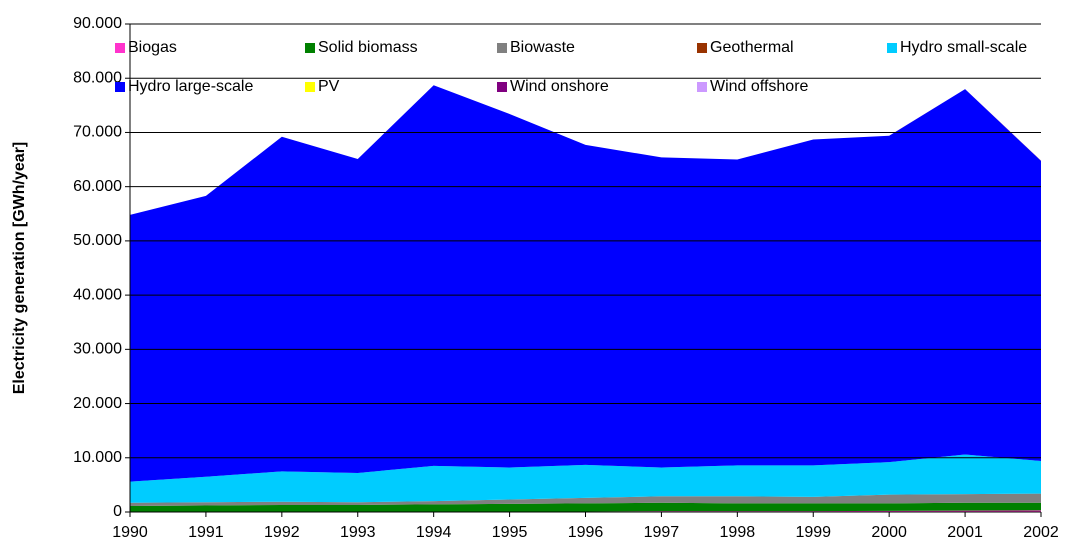 The height and width of the screenshot is (552, 1068). What do you see at coordinates (358, 532) in the screenshot?
I see `x-tick-label: 1993` at bounding box center [358, 532].